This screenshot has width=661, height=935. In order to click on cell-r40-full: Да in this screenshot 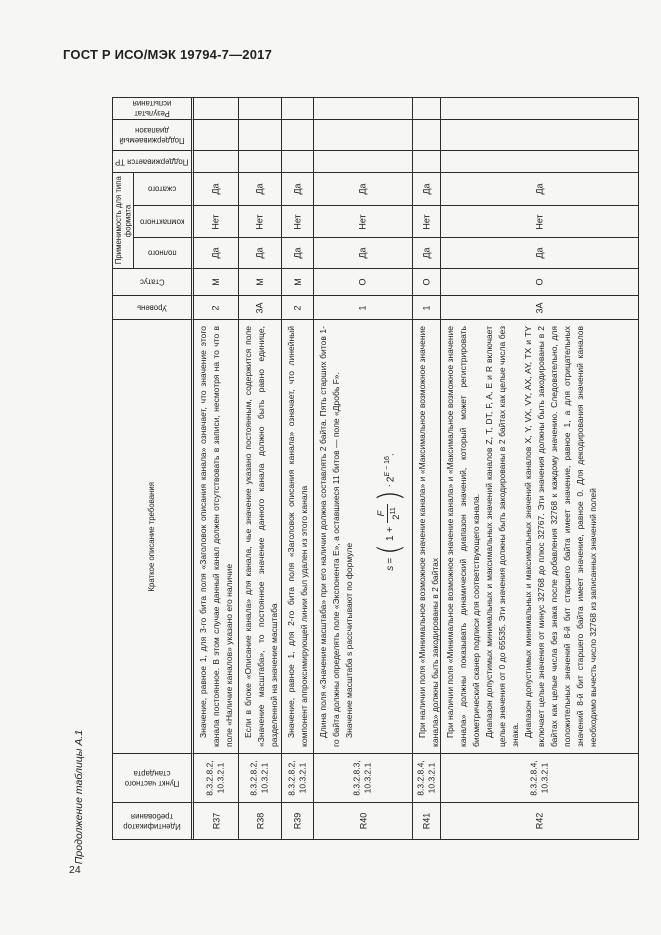, I will do `click(363, 253)`.